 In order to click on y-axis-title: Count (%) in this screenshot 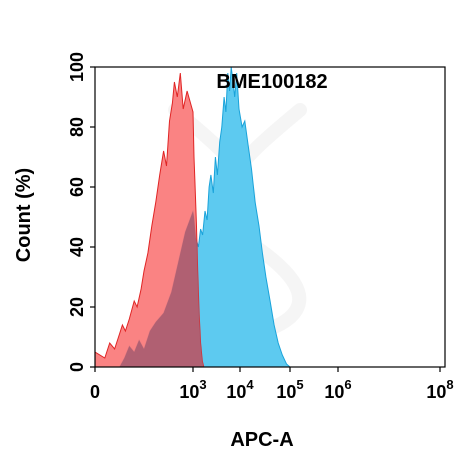, I will do `click(24, 215)`.